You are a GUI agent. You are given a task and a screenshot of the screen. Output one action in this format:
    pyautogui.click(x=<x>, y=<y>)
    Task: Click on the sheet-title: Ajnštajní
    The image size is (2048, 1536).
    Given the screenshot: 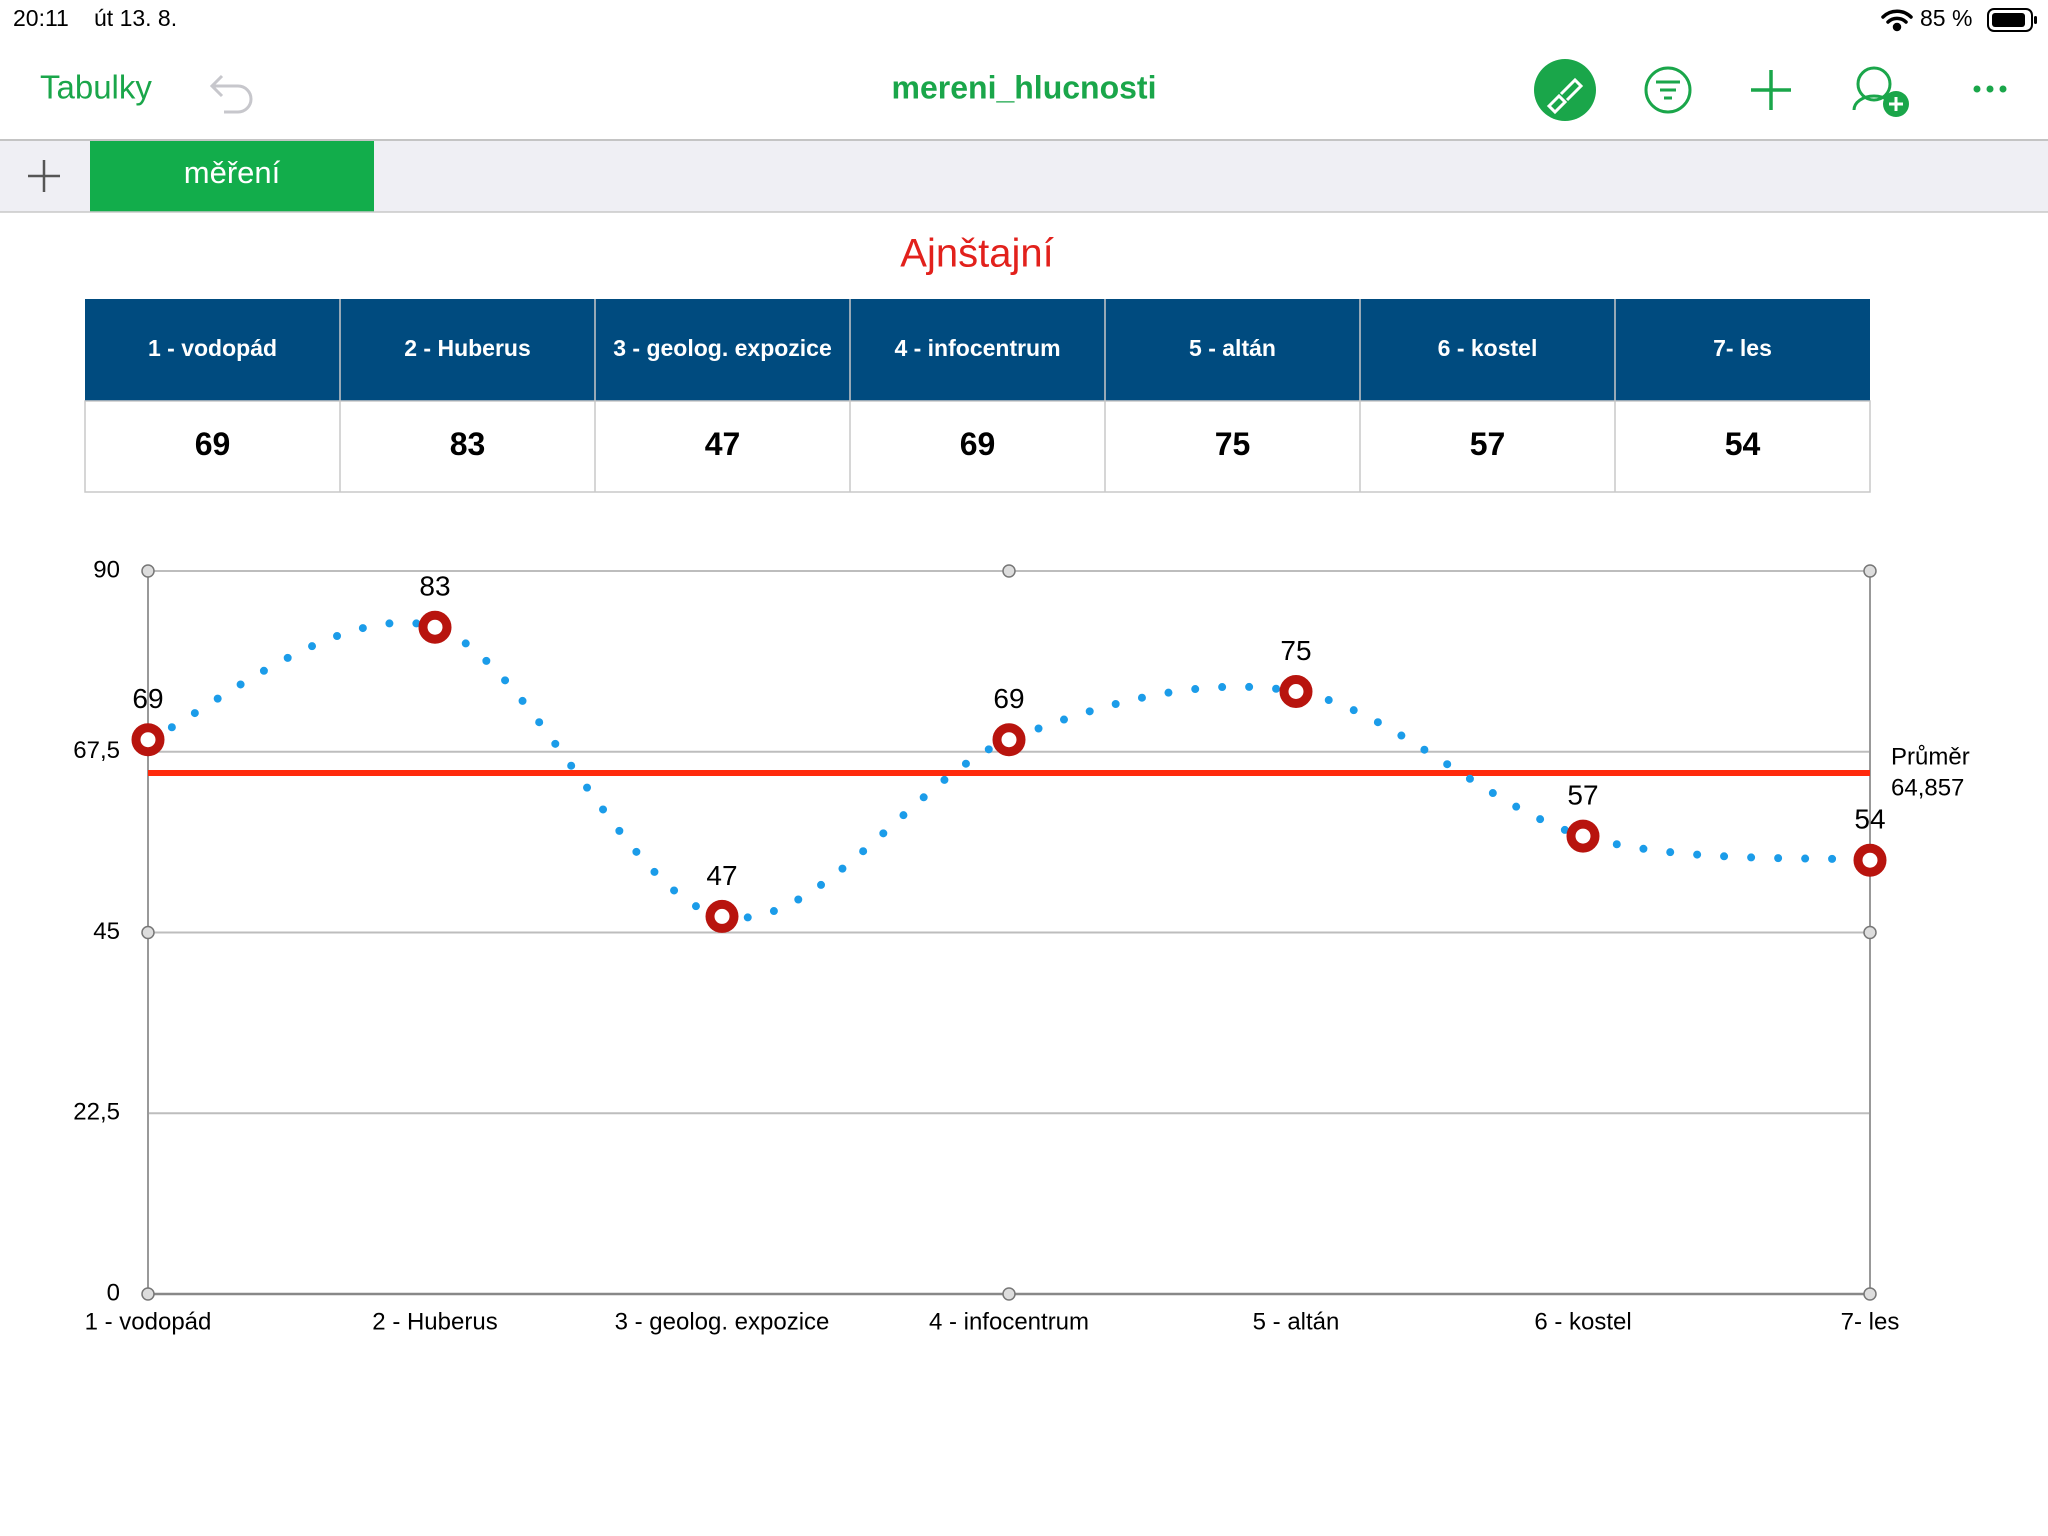 What is the action you would take?
    pyautogui.click(x=976, y=254)
    